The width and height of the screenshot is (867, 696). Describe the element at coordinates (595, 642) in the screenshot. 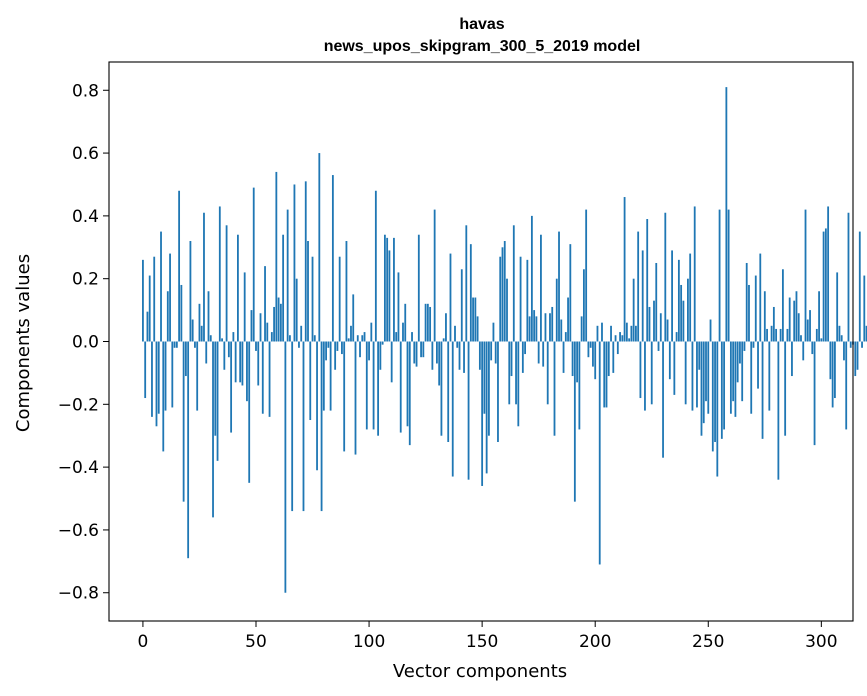

I see `x-tick-label: 200` at that location.